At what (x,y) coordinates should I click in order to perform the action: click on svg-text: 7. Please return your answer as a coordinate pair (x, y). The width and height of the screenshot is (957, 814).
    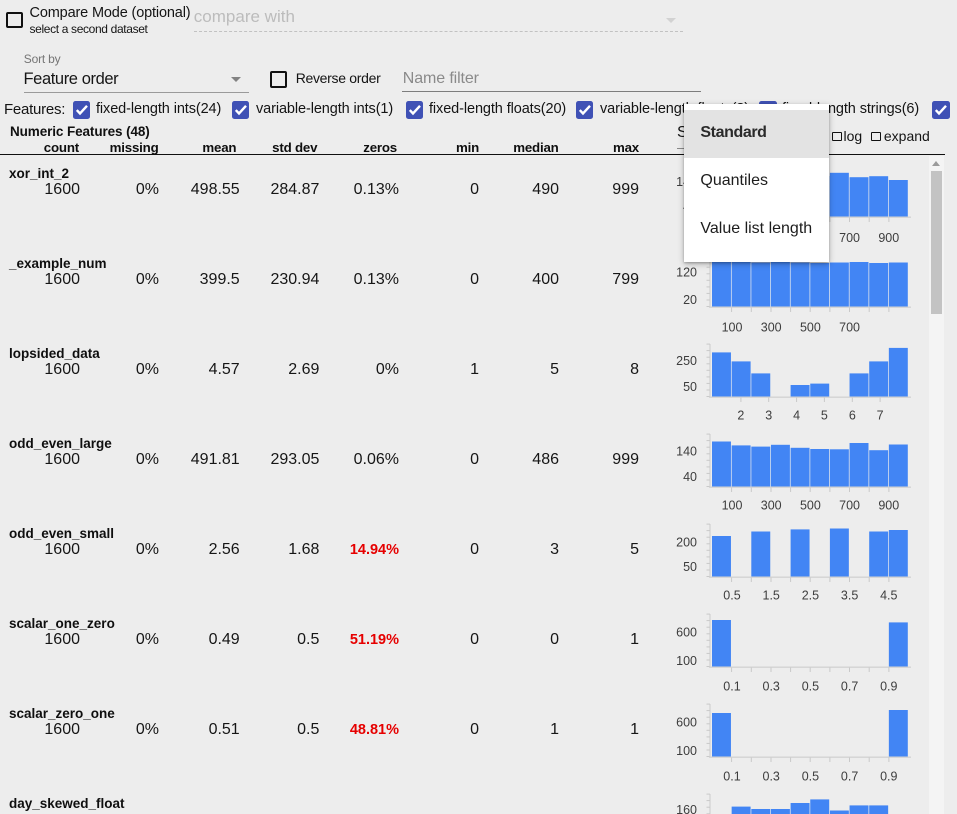
    Looking at the image, I should click on (880, 416).